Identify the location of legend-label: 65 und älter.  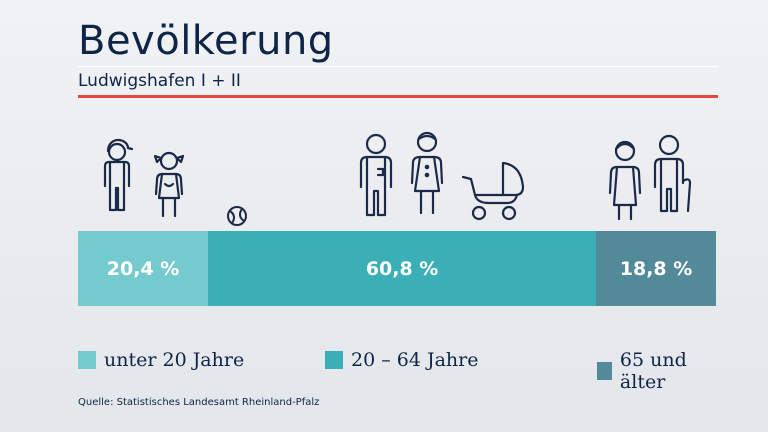
(653, 371).